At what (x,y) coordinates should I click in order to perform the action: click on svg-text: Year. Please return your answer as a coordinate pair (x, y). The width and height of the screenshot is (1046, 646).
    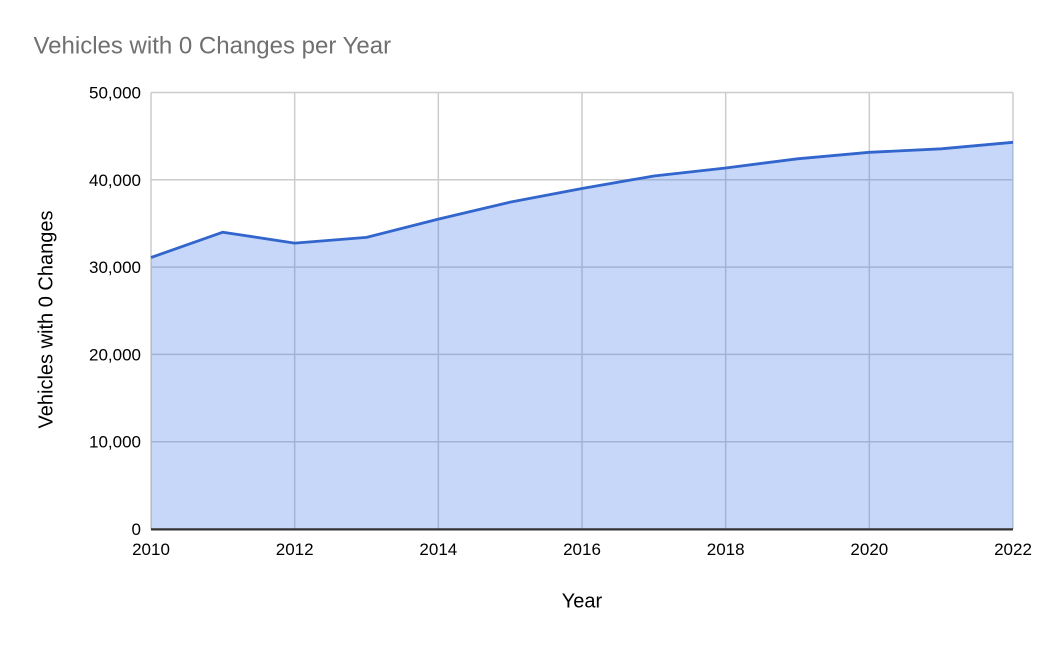
    Looking at the image, I should click on (582, 602).